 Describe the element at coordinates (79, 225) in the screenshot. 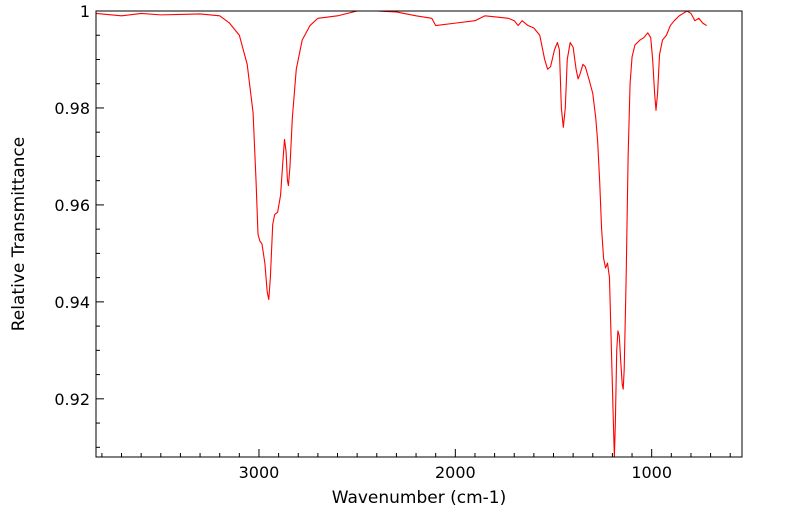

I see `y-axis-ticks: 0.92 0.94 0.96 0.98 1` at that location.